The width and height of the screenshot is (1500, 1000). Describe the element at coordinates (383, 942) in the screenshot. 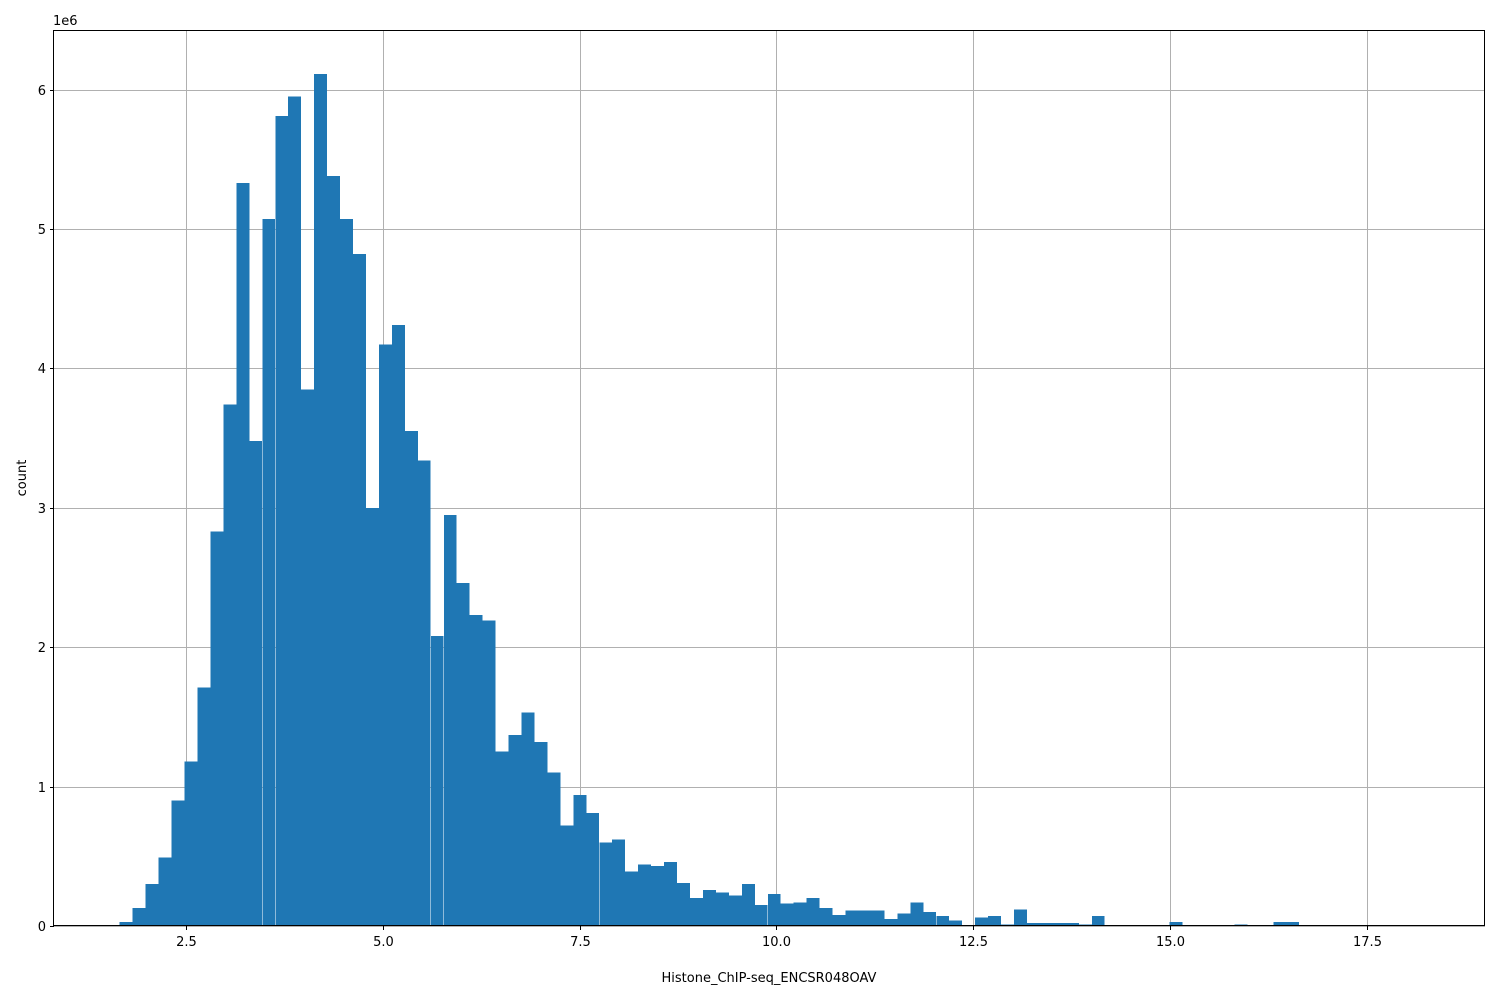

I see `x-tick-label: 5.0` at that location.